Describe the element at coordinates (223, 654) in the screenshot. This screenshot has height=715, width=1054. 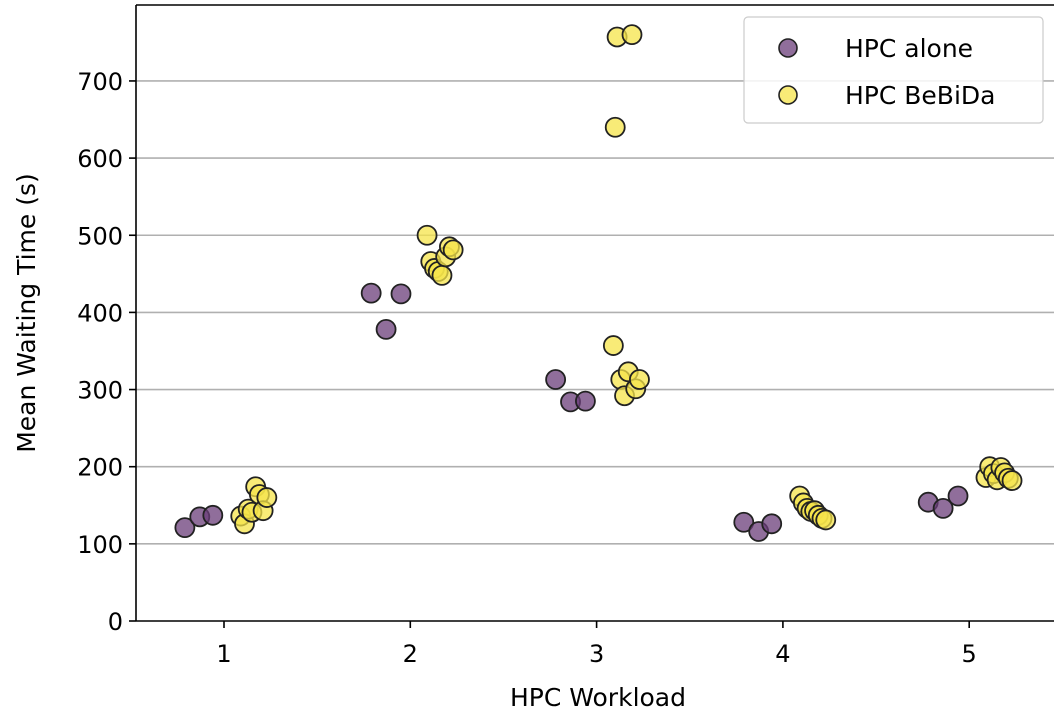
I see `x-tick-label-1: 1` at that location.